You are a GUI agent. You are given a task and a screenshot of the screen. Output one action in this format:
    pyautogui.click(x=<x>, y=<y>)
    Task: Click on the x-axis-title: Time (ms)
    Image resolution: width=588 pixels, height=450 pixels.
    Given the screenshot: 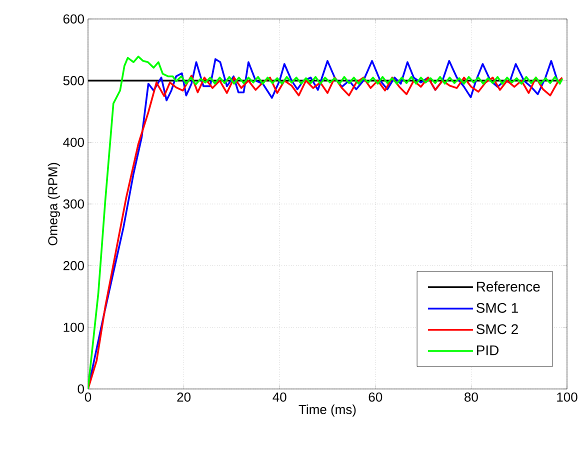 What is the action you would take?
    pyautogui.click(x=327, y=410)
    